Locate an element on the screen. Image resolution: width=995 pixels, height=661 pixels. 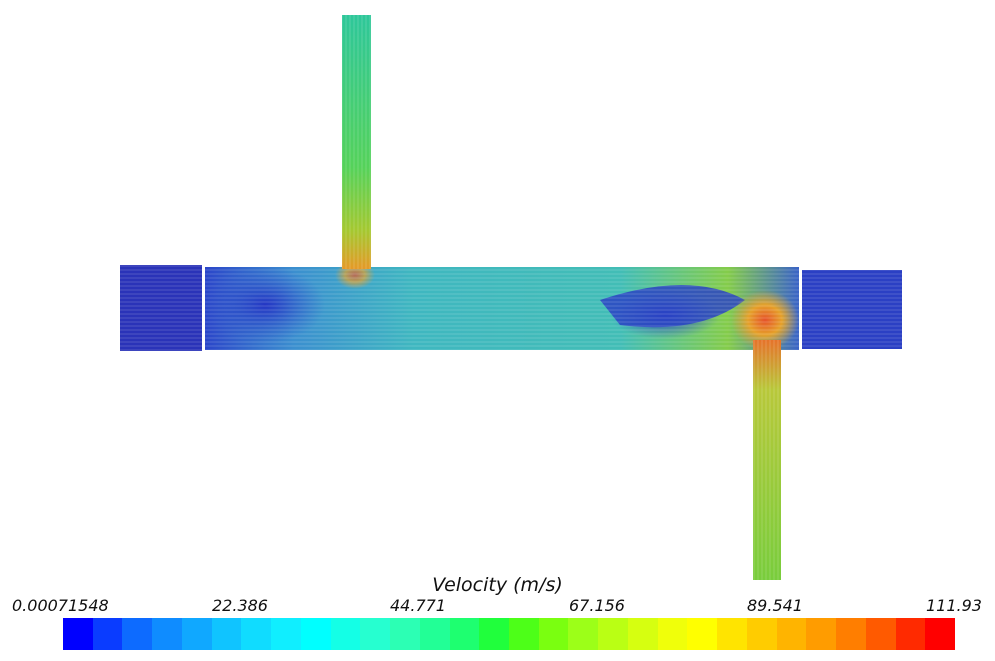
legend-tick-3: 67.156 is located at coordinates (597, 605).